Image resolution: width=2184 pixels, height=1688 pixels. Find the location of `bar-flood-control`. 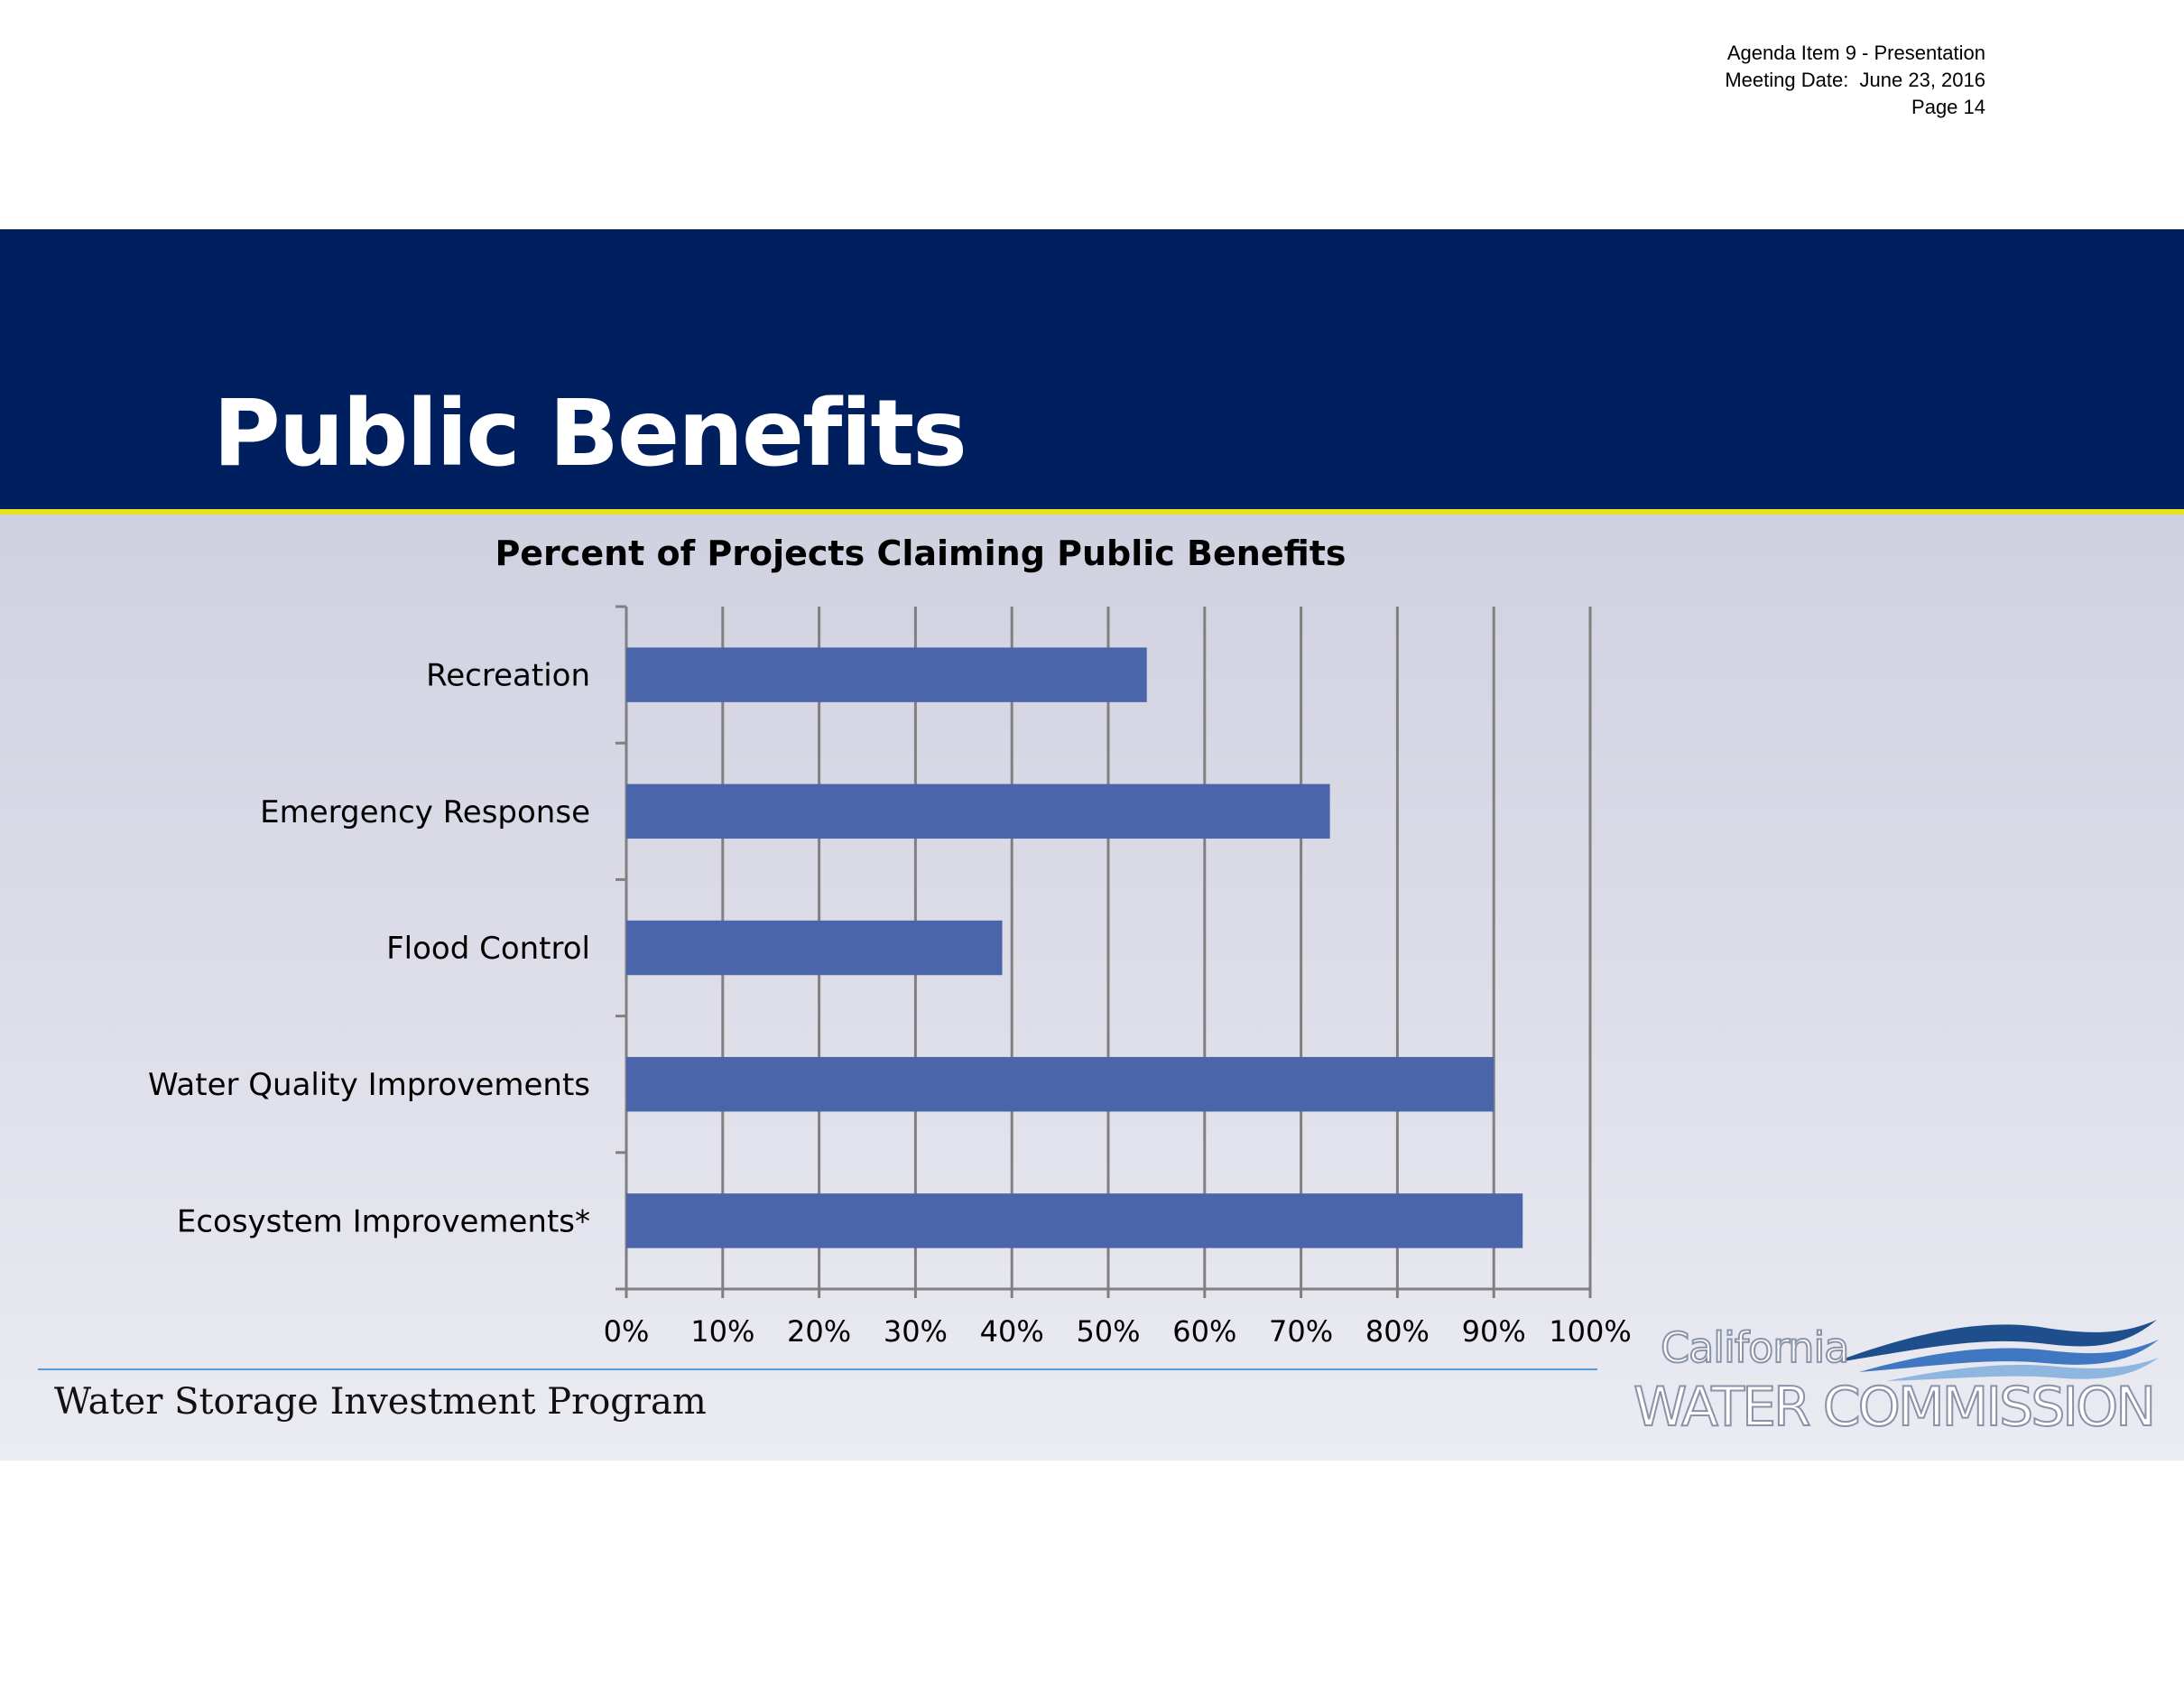

bar-flood-control is located at coordinates (814, 948).